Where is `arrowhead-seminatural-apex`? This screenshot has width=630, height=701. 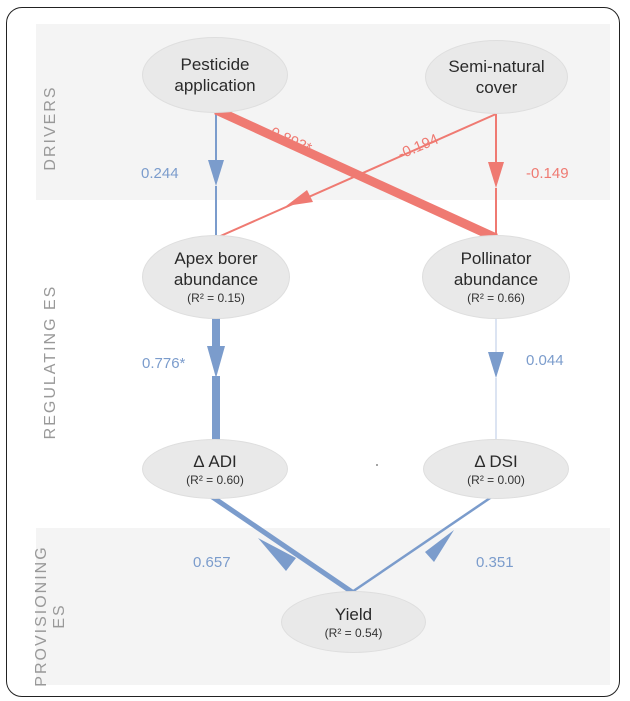
arrowhead-seminatural-apex is located at coordinates (299, 198).